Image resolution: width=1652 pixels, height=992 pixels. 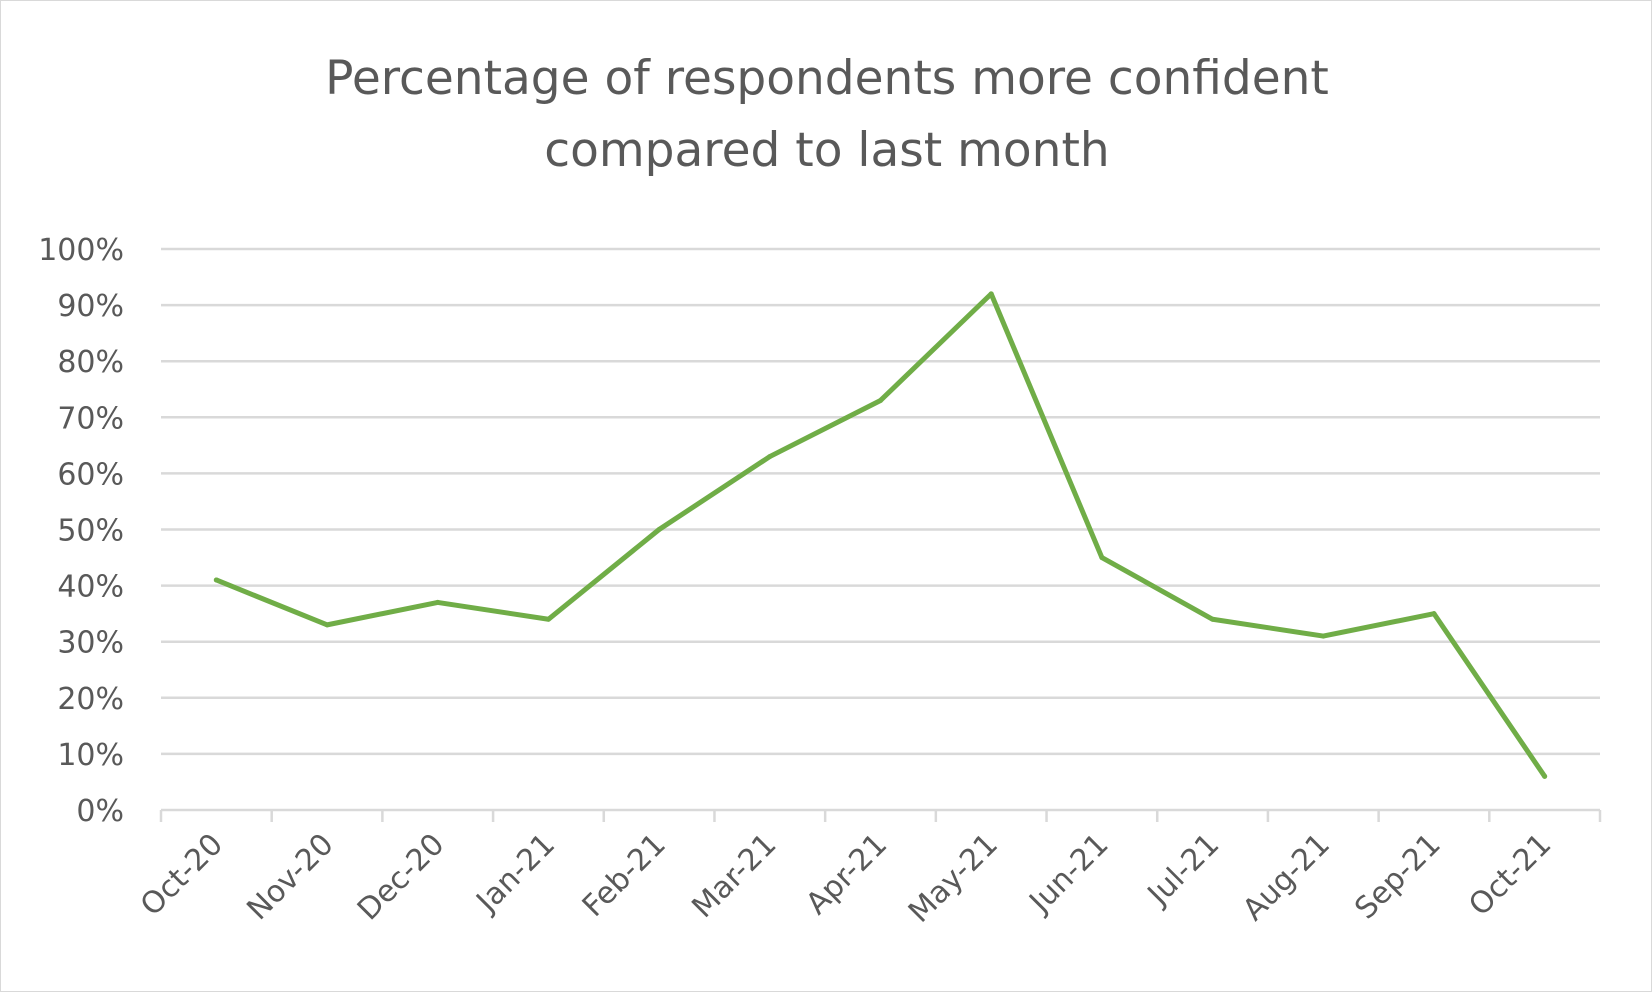 I want to click on x-tick-label: Aug-21, so click(x=1286, y=877).